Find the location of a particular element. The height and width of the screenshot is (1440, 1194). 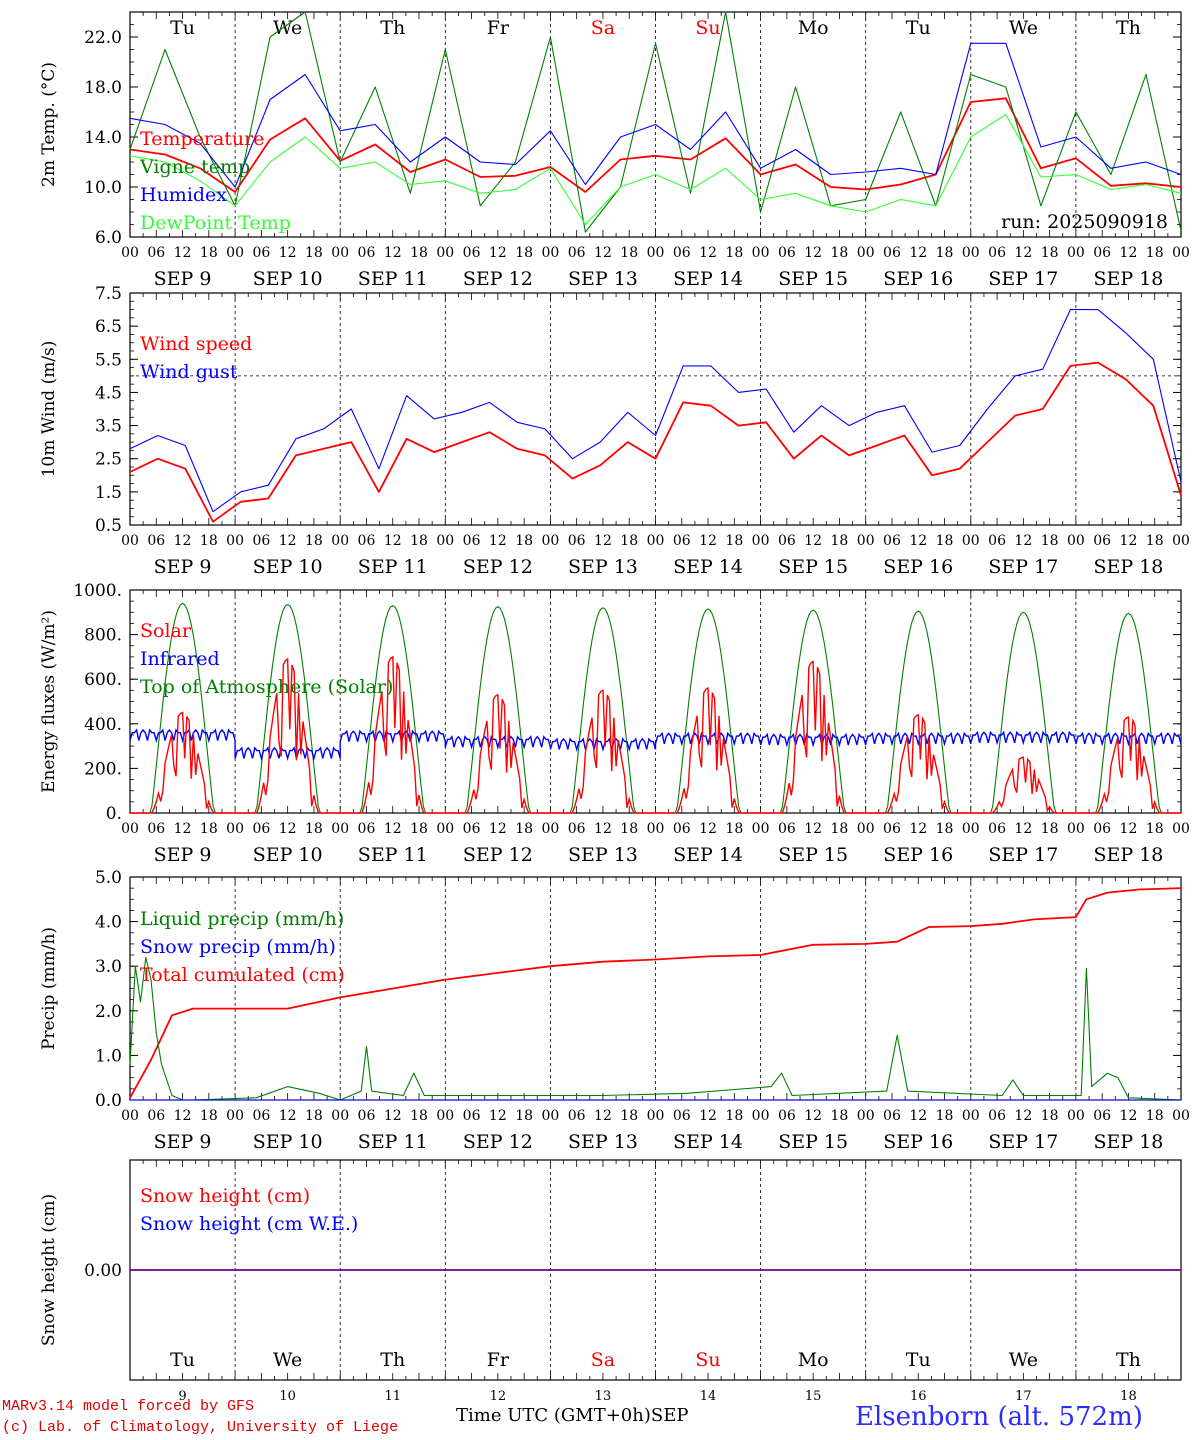

y-tick-label: 3.5 is located at coordinates (108, 427).